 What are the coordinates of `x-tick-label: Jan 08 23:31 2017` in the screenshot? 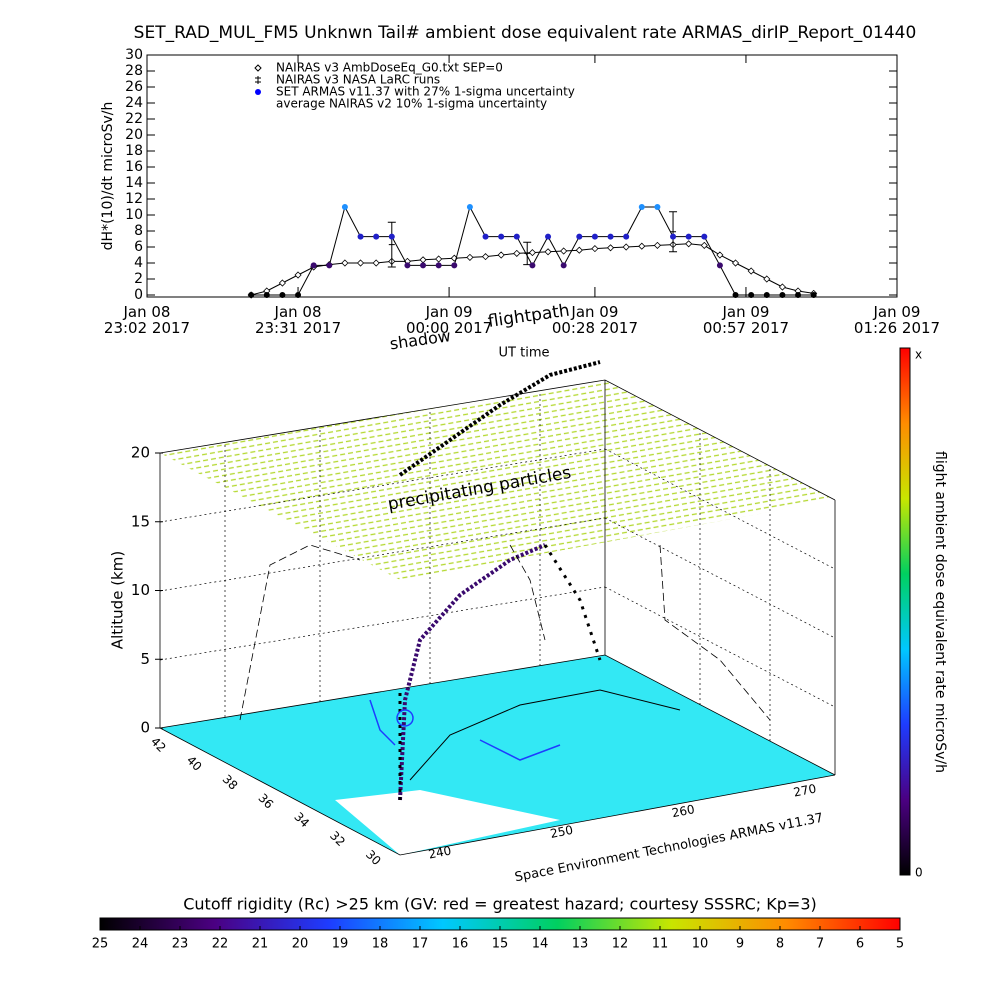 It's located at (298, 320).